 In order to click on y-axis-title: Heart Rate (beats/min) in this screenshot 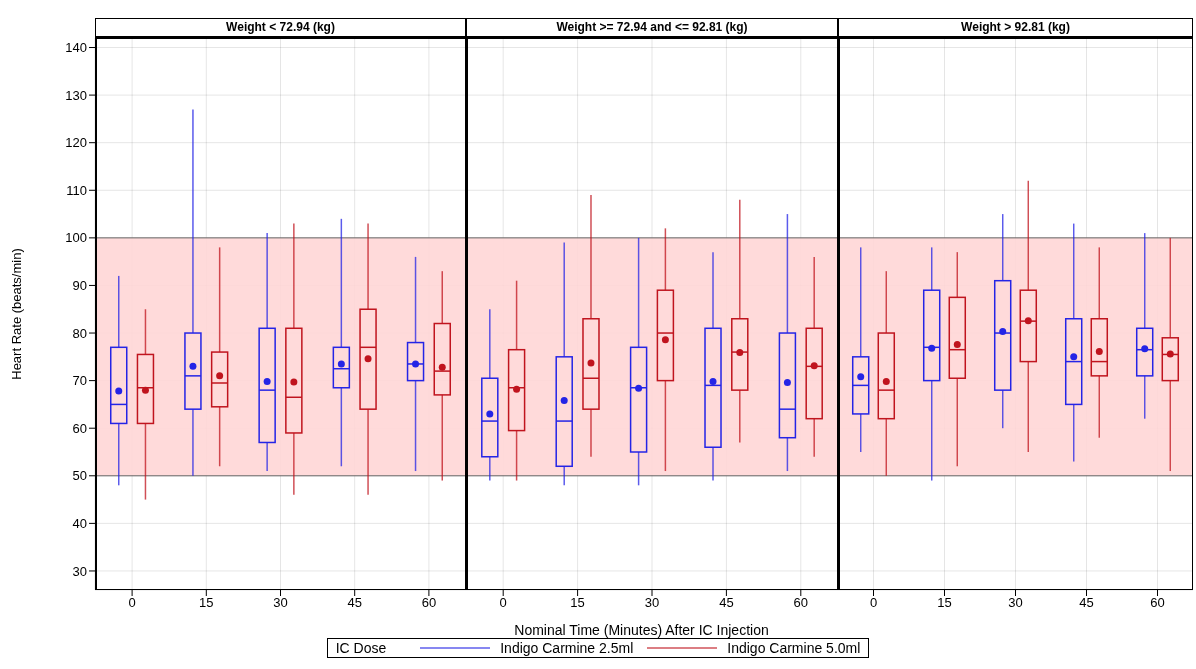, I will do `click(16, 314)`.